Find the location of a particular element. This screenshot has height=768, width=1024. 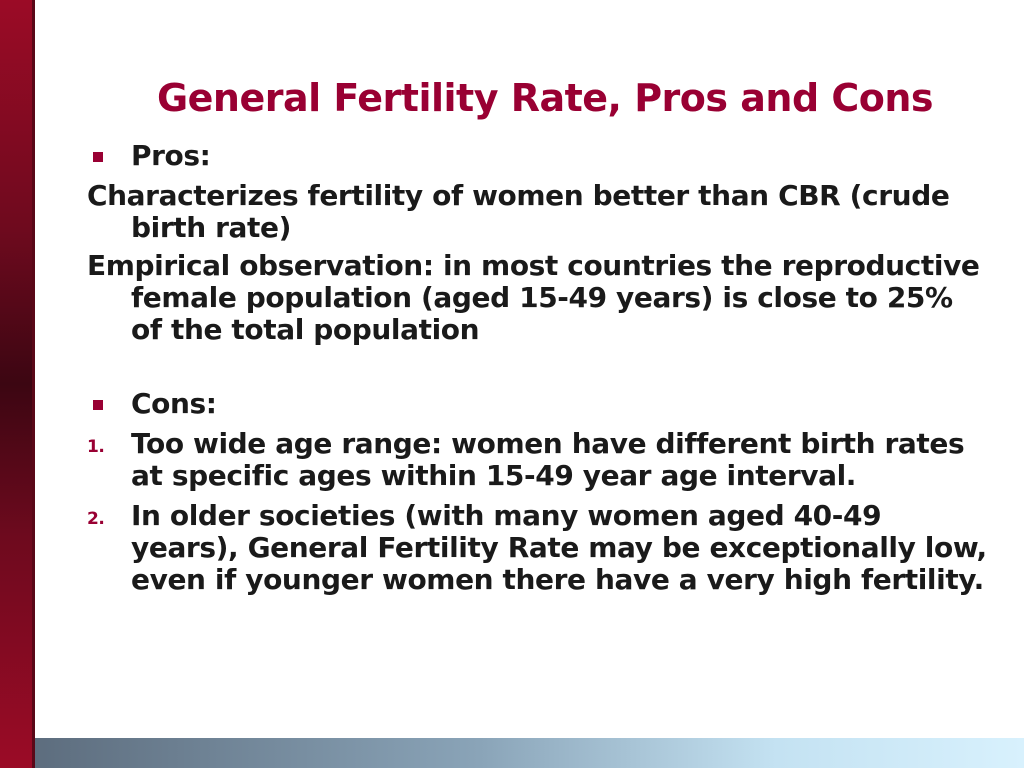

left-accent-divider is located at coordinates (33, 384).